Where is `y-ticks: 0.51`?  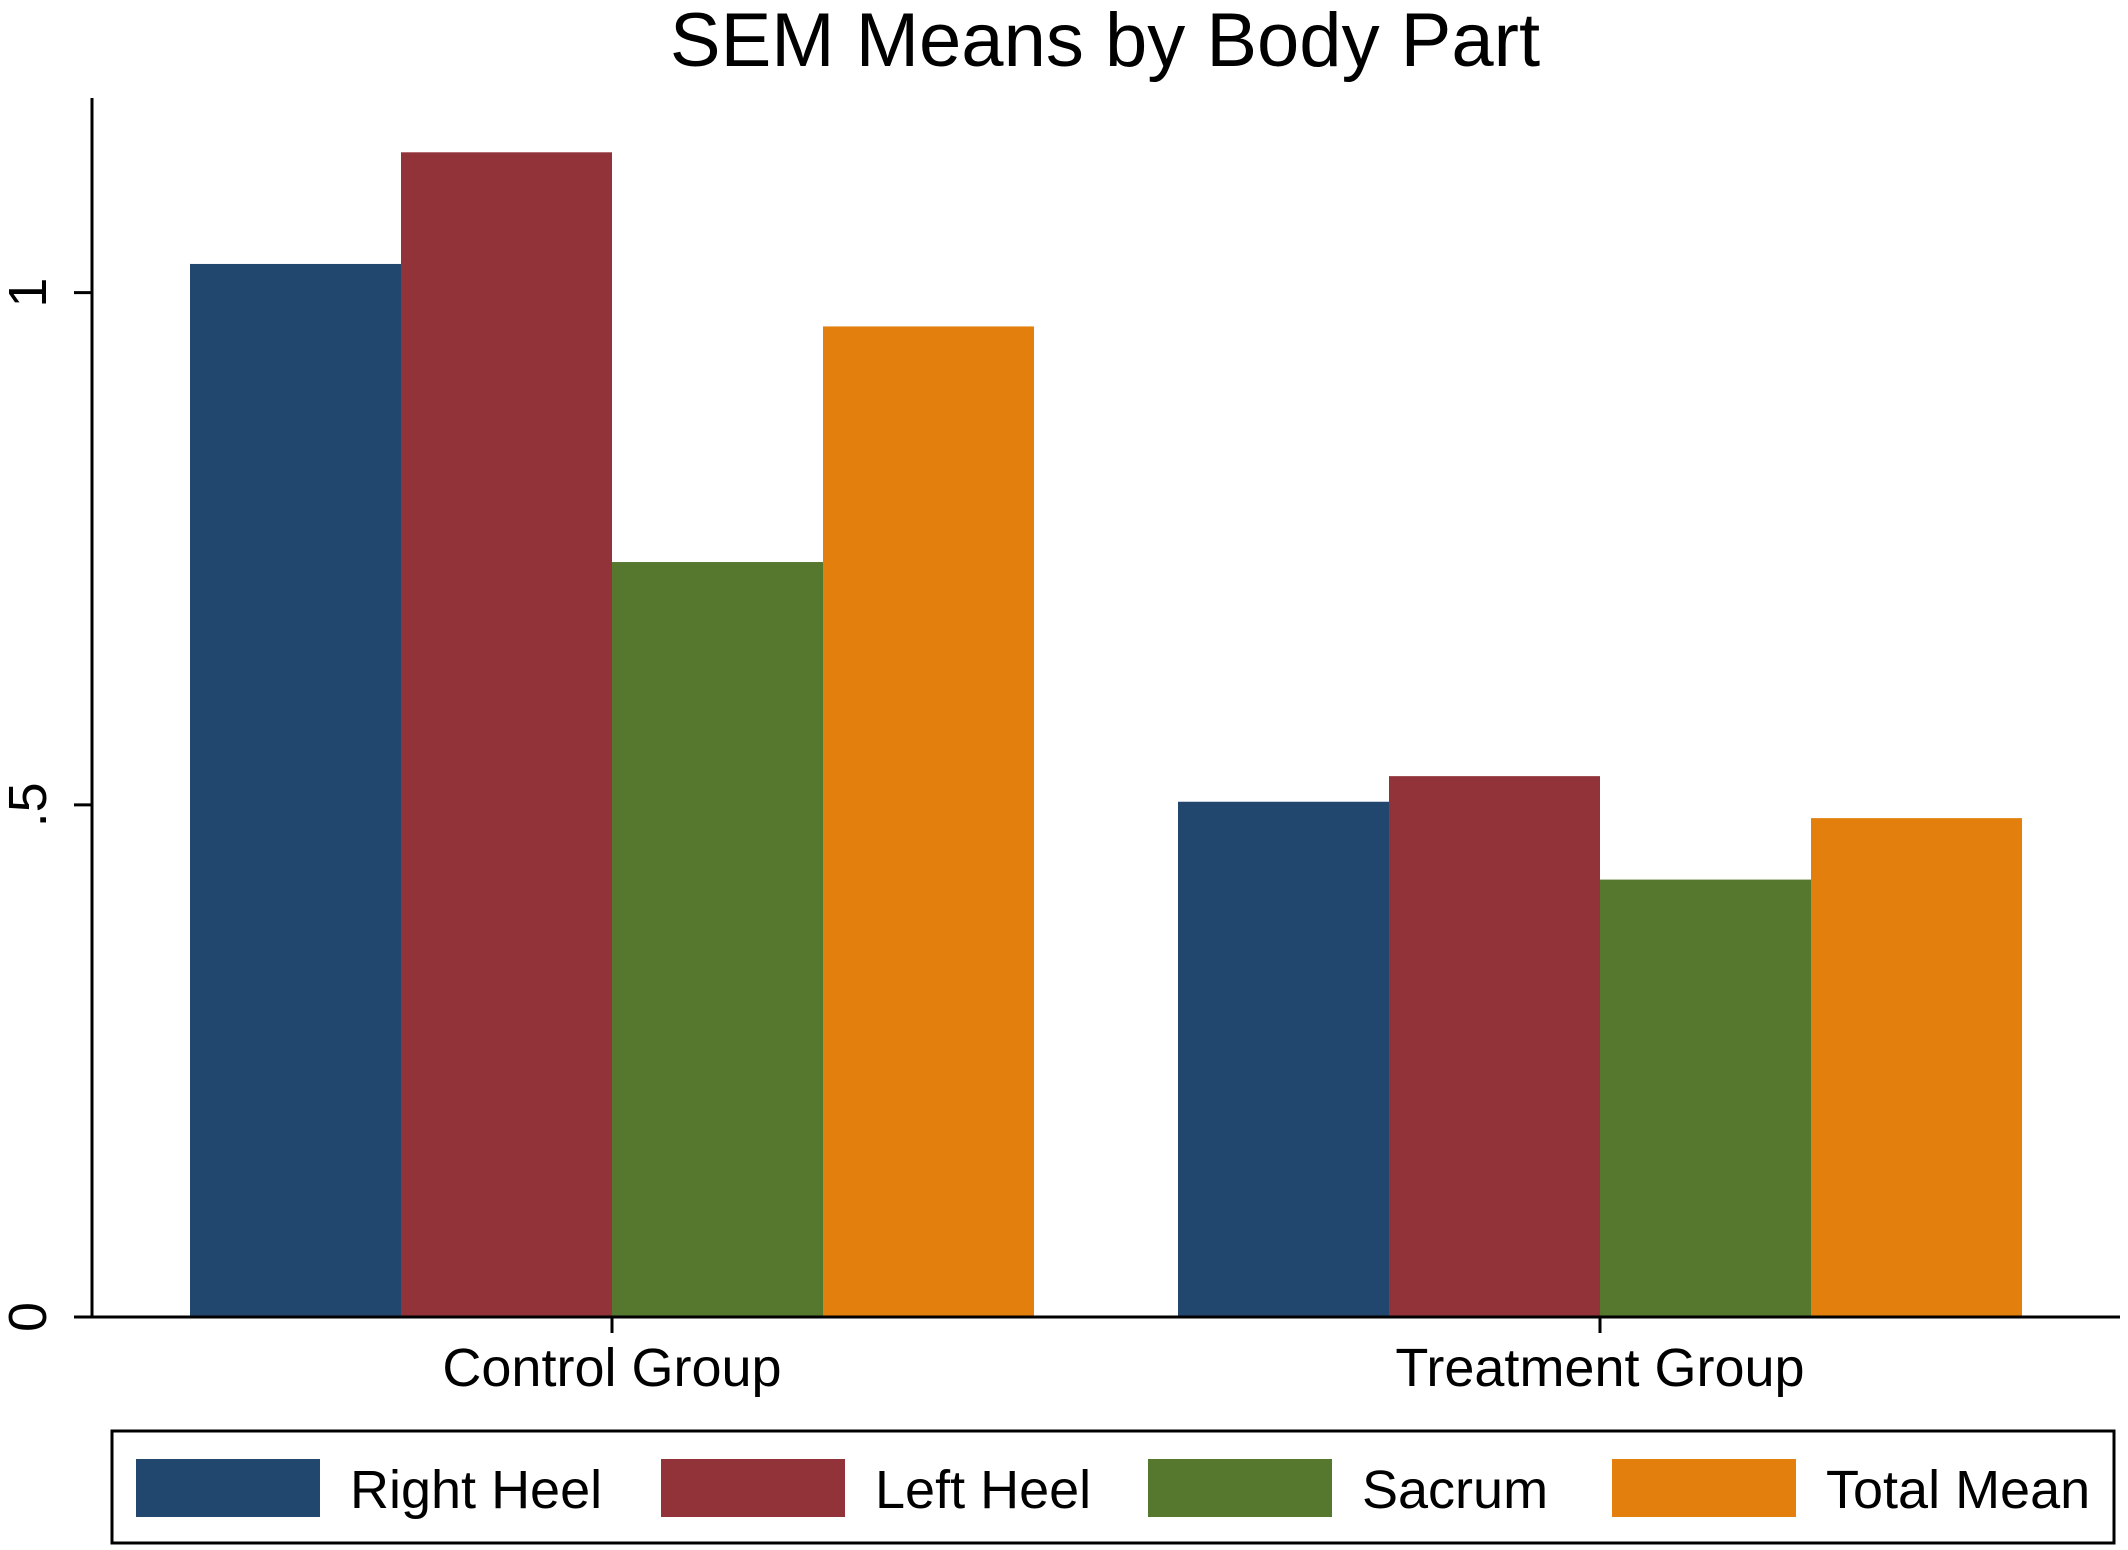 y-ticks: 0.51 is located at coordinates (46, 805).